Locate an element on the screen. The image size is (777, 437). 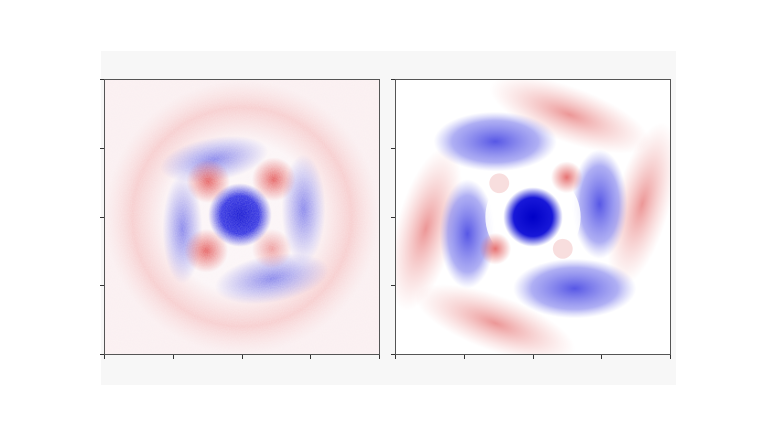
right-red-lobes is located at coordinates (531, 213).